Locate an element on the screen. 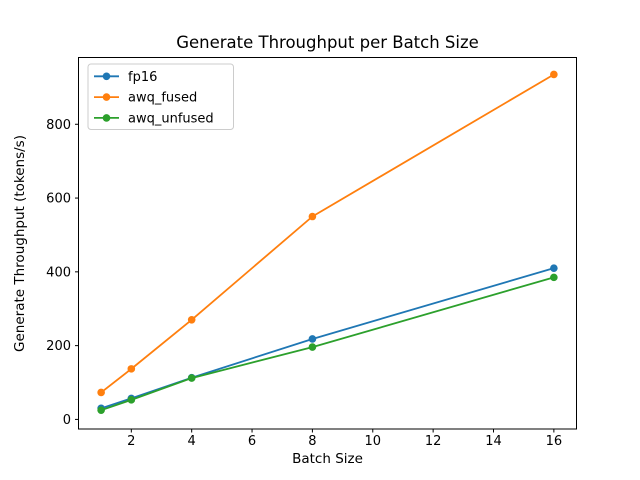 The height and width of the screenshot is (480, 640). x-tick-label: 8 is located at coordinates (312, 441).